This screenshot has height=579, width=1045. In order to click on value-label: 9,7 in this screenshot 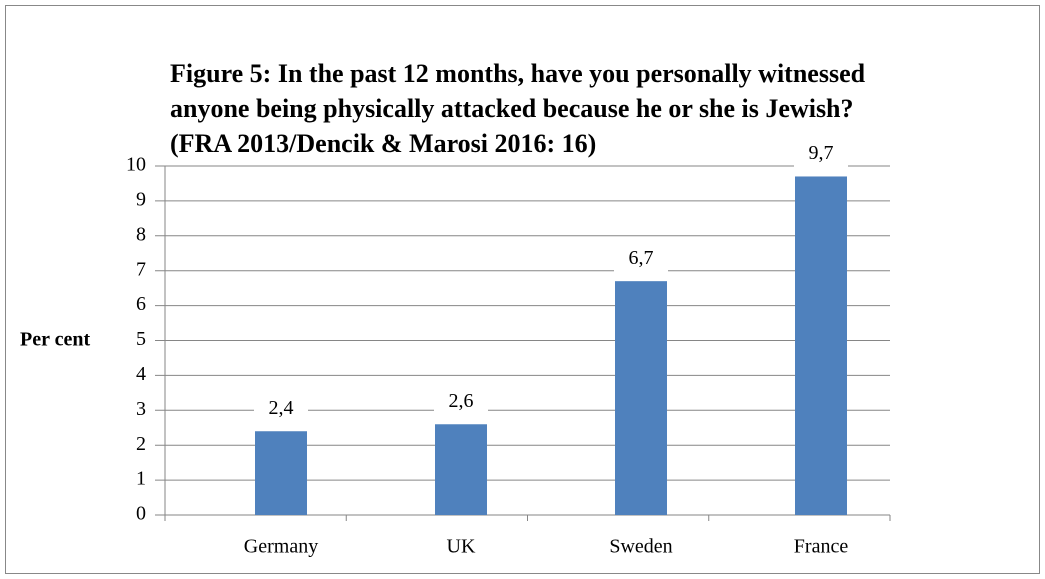, I will do `click(821, 153)`.